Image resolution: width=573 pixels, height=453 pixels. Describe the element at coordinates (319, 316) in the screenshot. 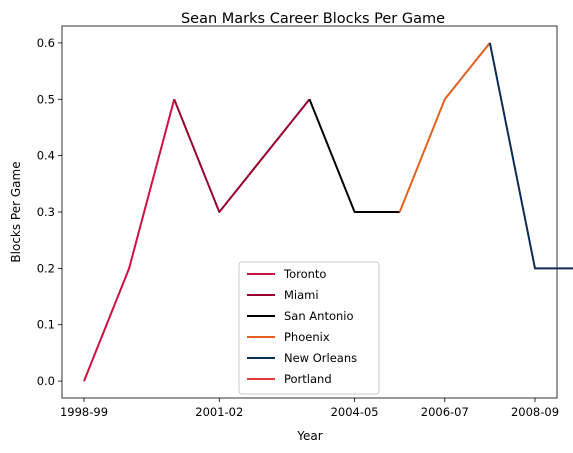

I see `legend-label-san-antonio: San Antonio` at that location.